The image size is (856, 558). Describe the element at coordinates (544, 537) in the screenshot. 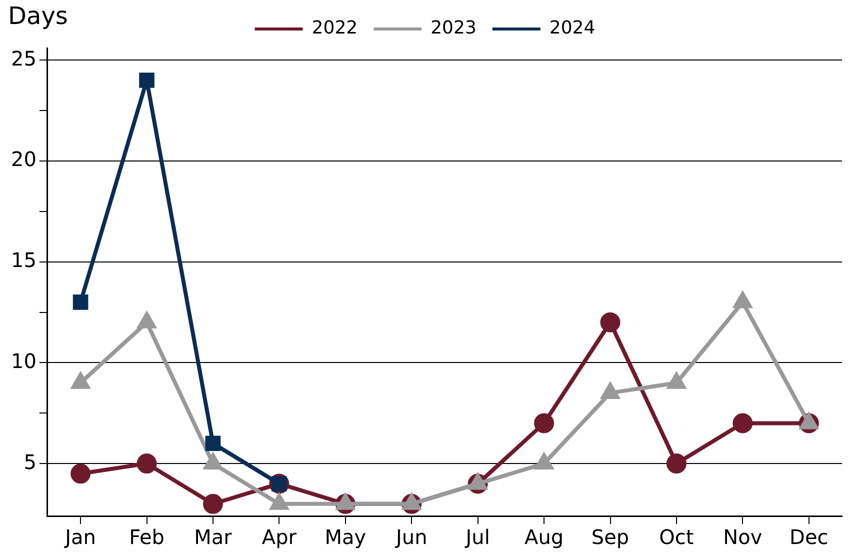

I see `x-tick-label: Aug` at that location.